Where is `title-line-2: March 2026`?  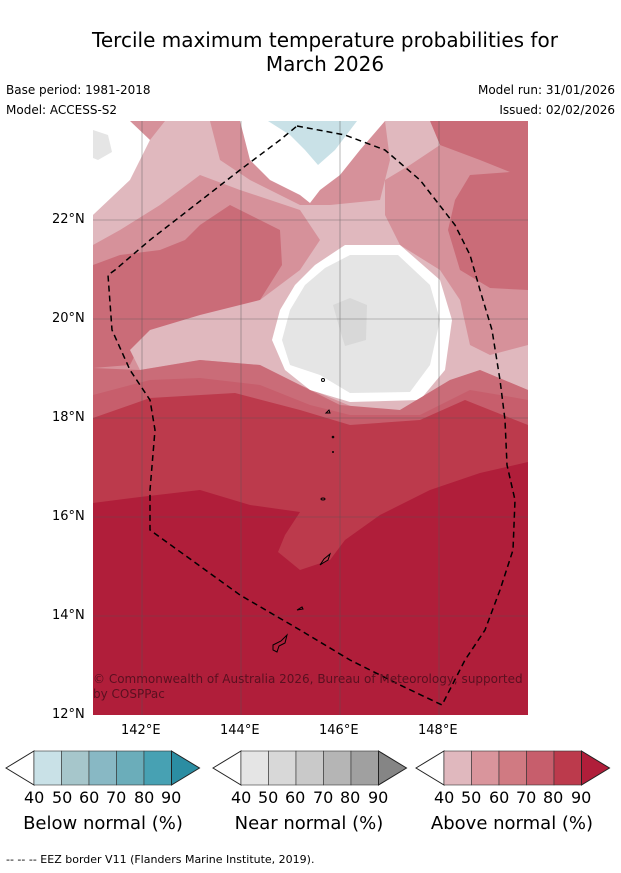 title-line-2: March 2026 is located at coordinates (325, 64).